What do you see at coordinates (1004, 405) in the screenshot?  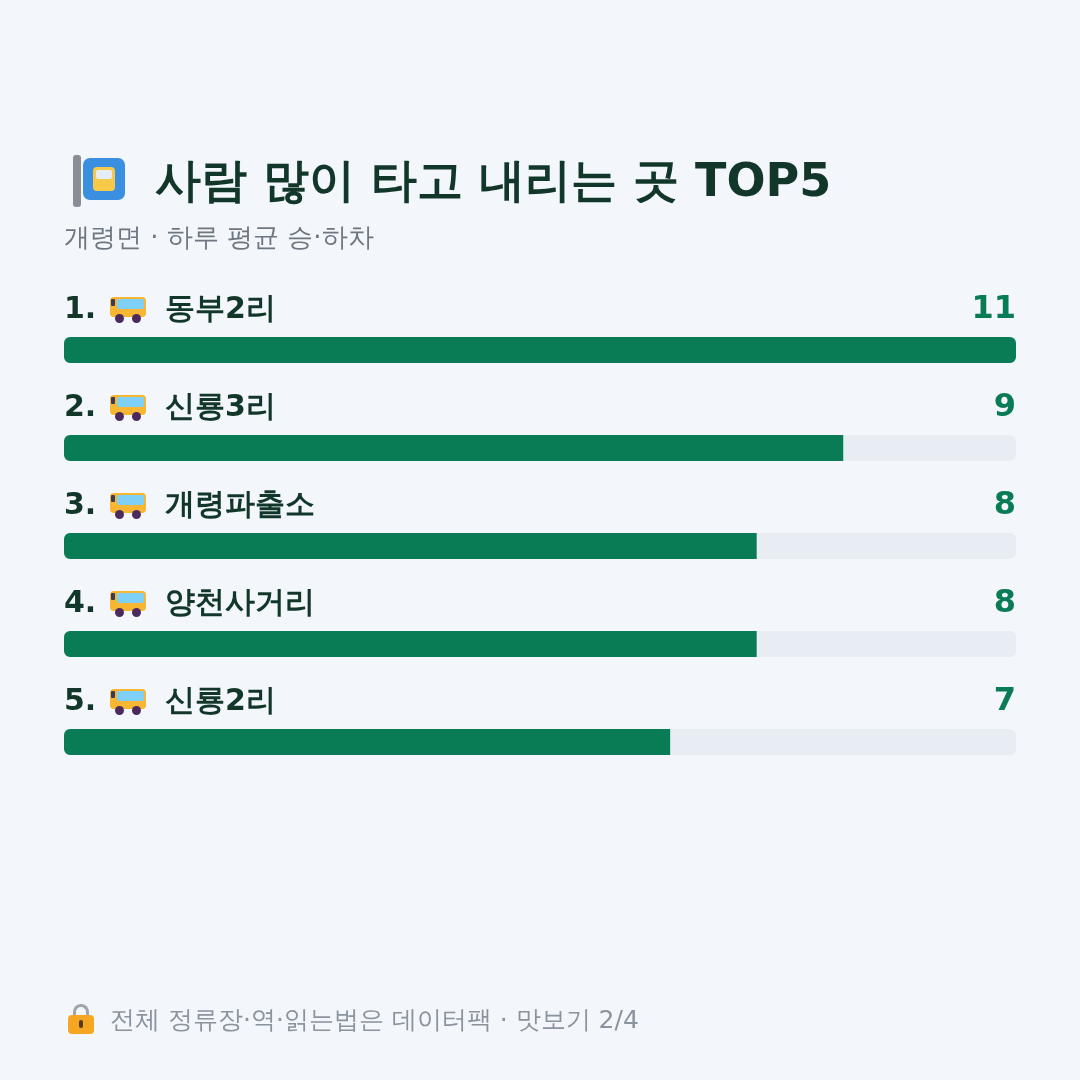 I see `data-label: 9` at bounding box center [1004, 405].